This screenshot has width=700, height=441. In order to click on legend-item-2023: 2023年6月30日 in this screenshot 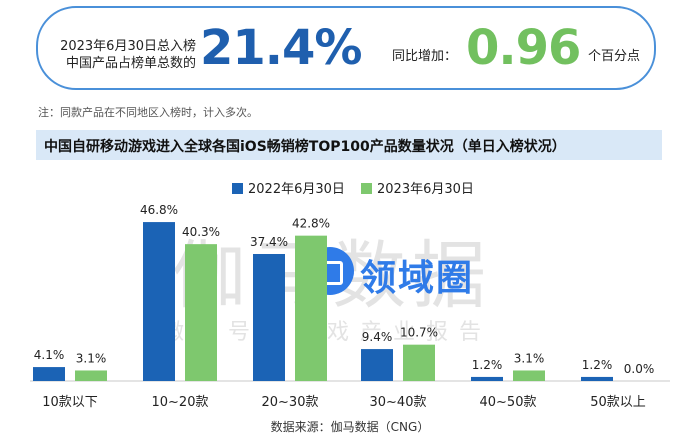, I will do `click(417, 187)`.